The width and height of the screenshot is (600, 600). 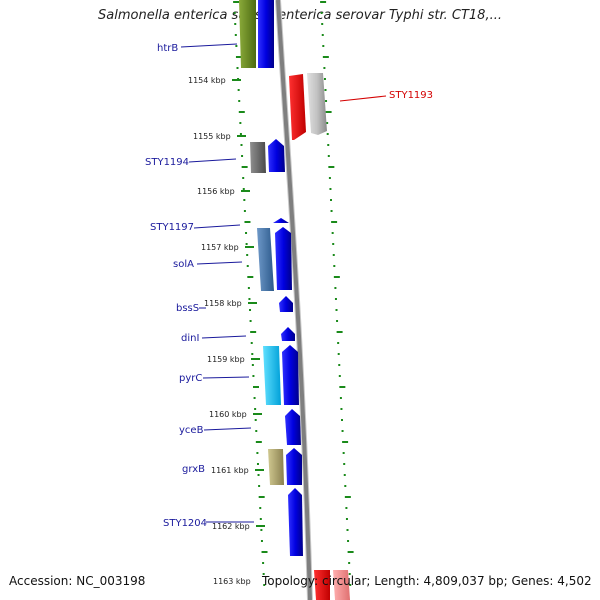 What do you see at coordinates (276, 467) in the screenshot?
I see `gene-grxB-khaki` at bounding box center [276, 467].